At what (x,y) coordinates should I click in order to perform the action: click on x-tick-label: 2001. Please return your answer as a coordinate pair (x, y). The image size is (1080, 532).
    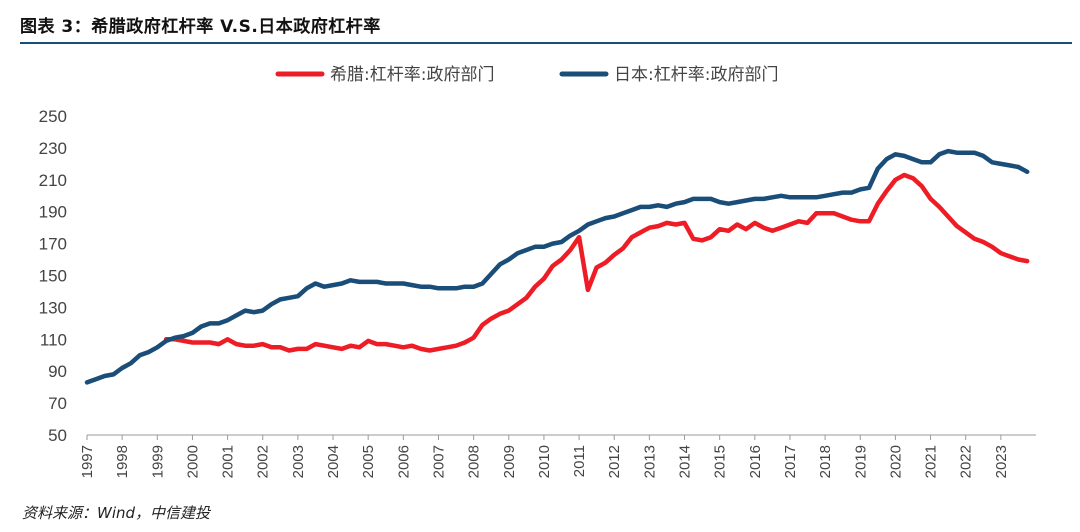
    Looking at the image, I should click on (228, 461).